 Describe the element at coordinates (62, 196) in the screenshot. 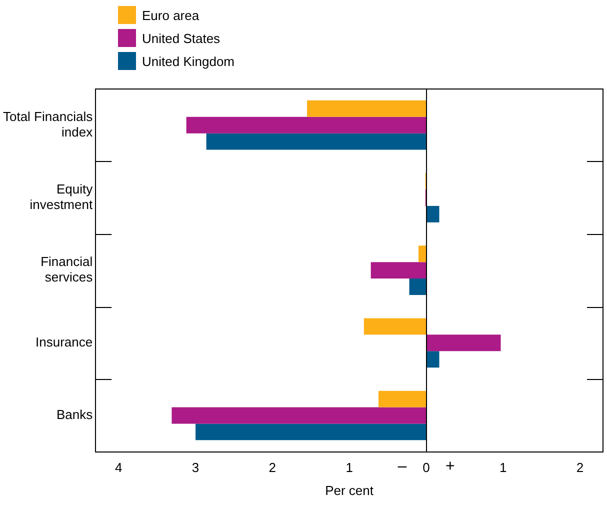

I see `y-tick-label: Equity investment` at that location.